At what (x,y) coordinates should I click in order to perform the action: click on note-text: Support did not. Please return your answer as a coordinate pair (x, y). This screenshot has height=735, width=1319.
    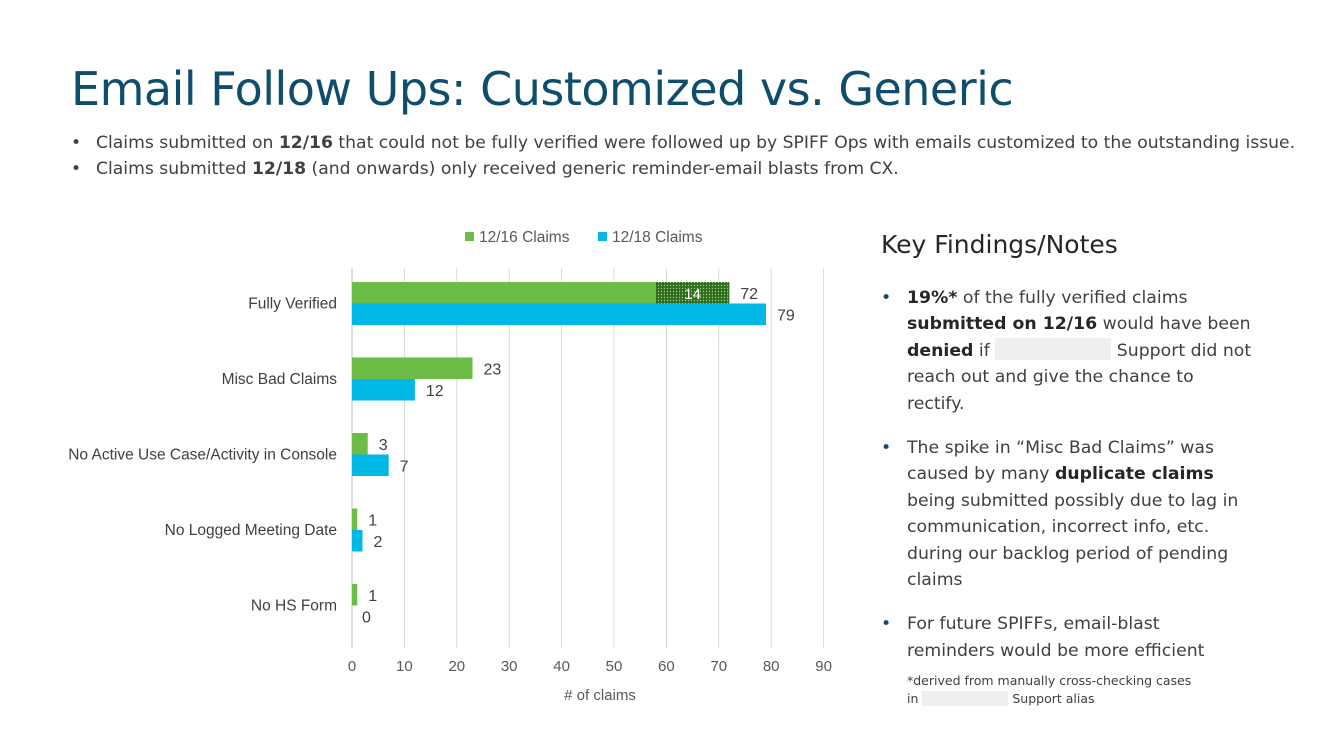
    Looking at the image, I should click on (1181, 350).